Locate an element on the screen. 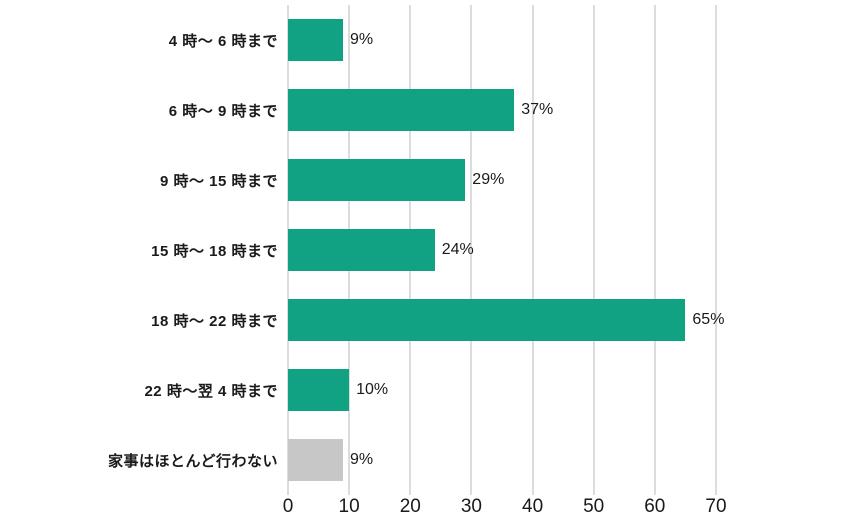  x-axis-tick-label: 70 is located at coordinates (716, 506).